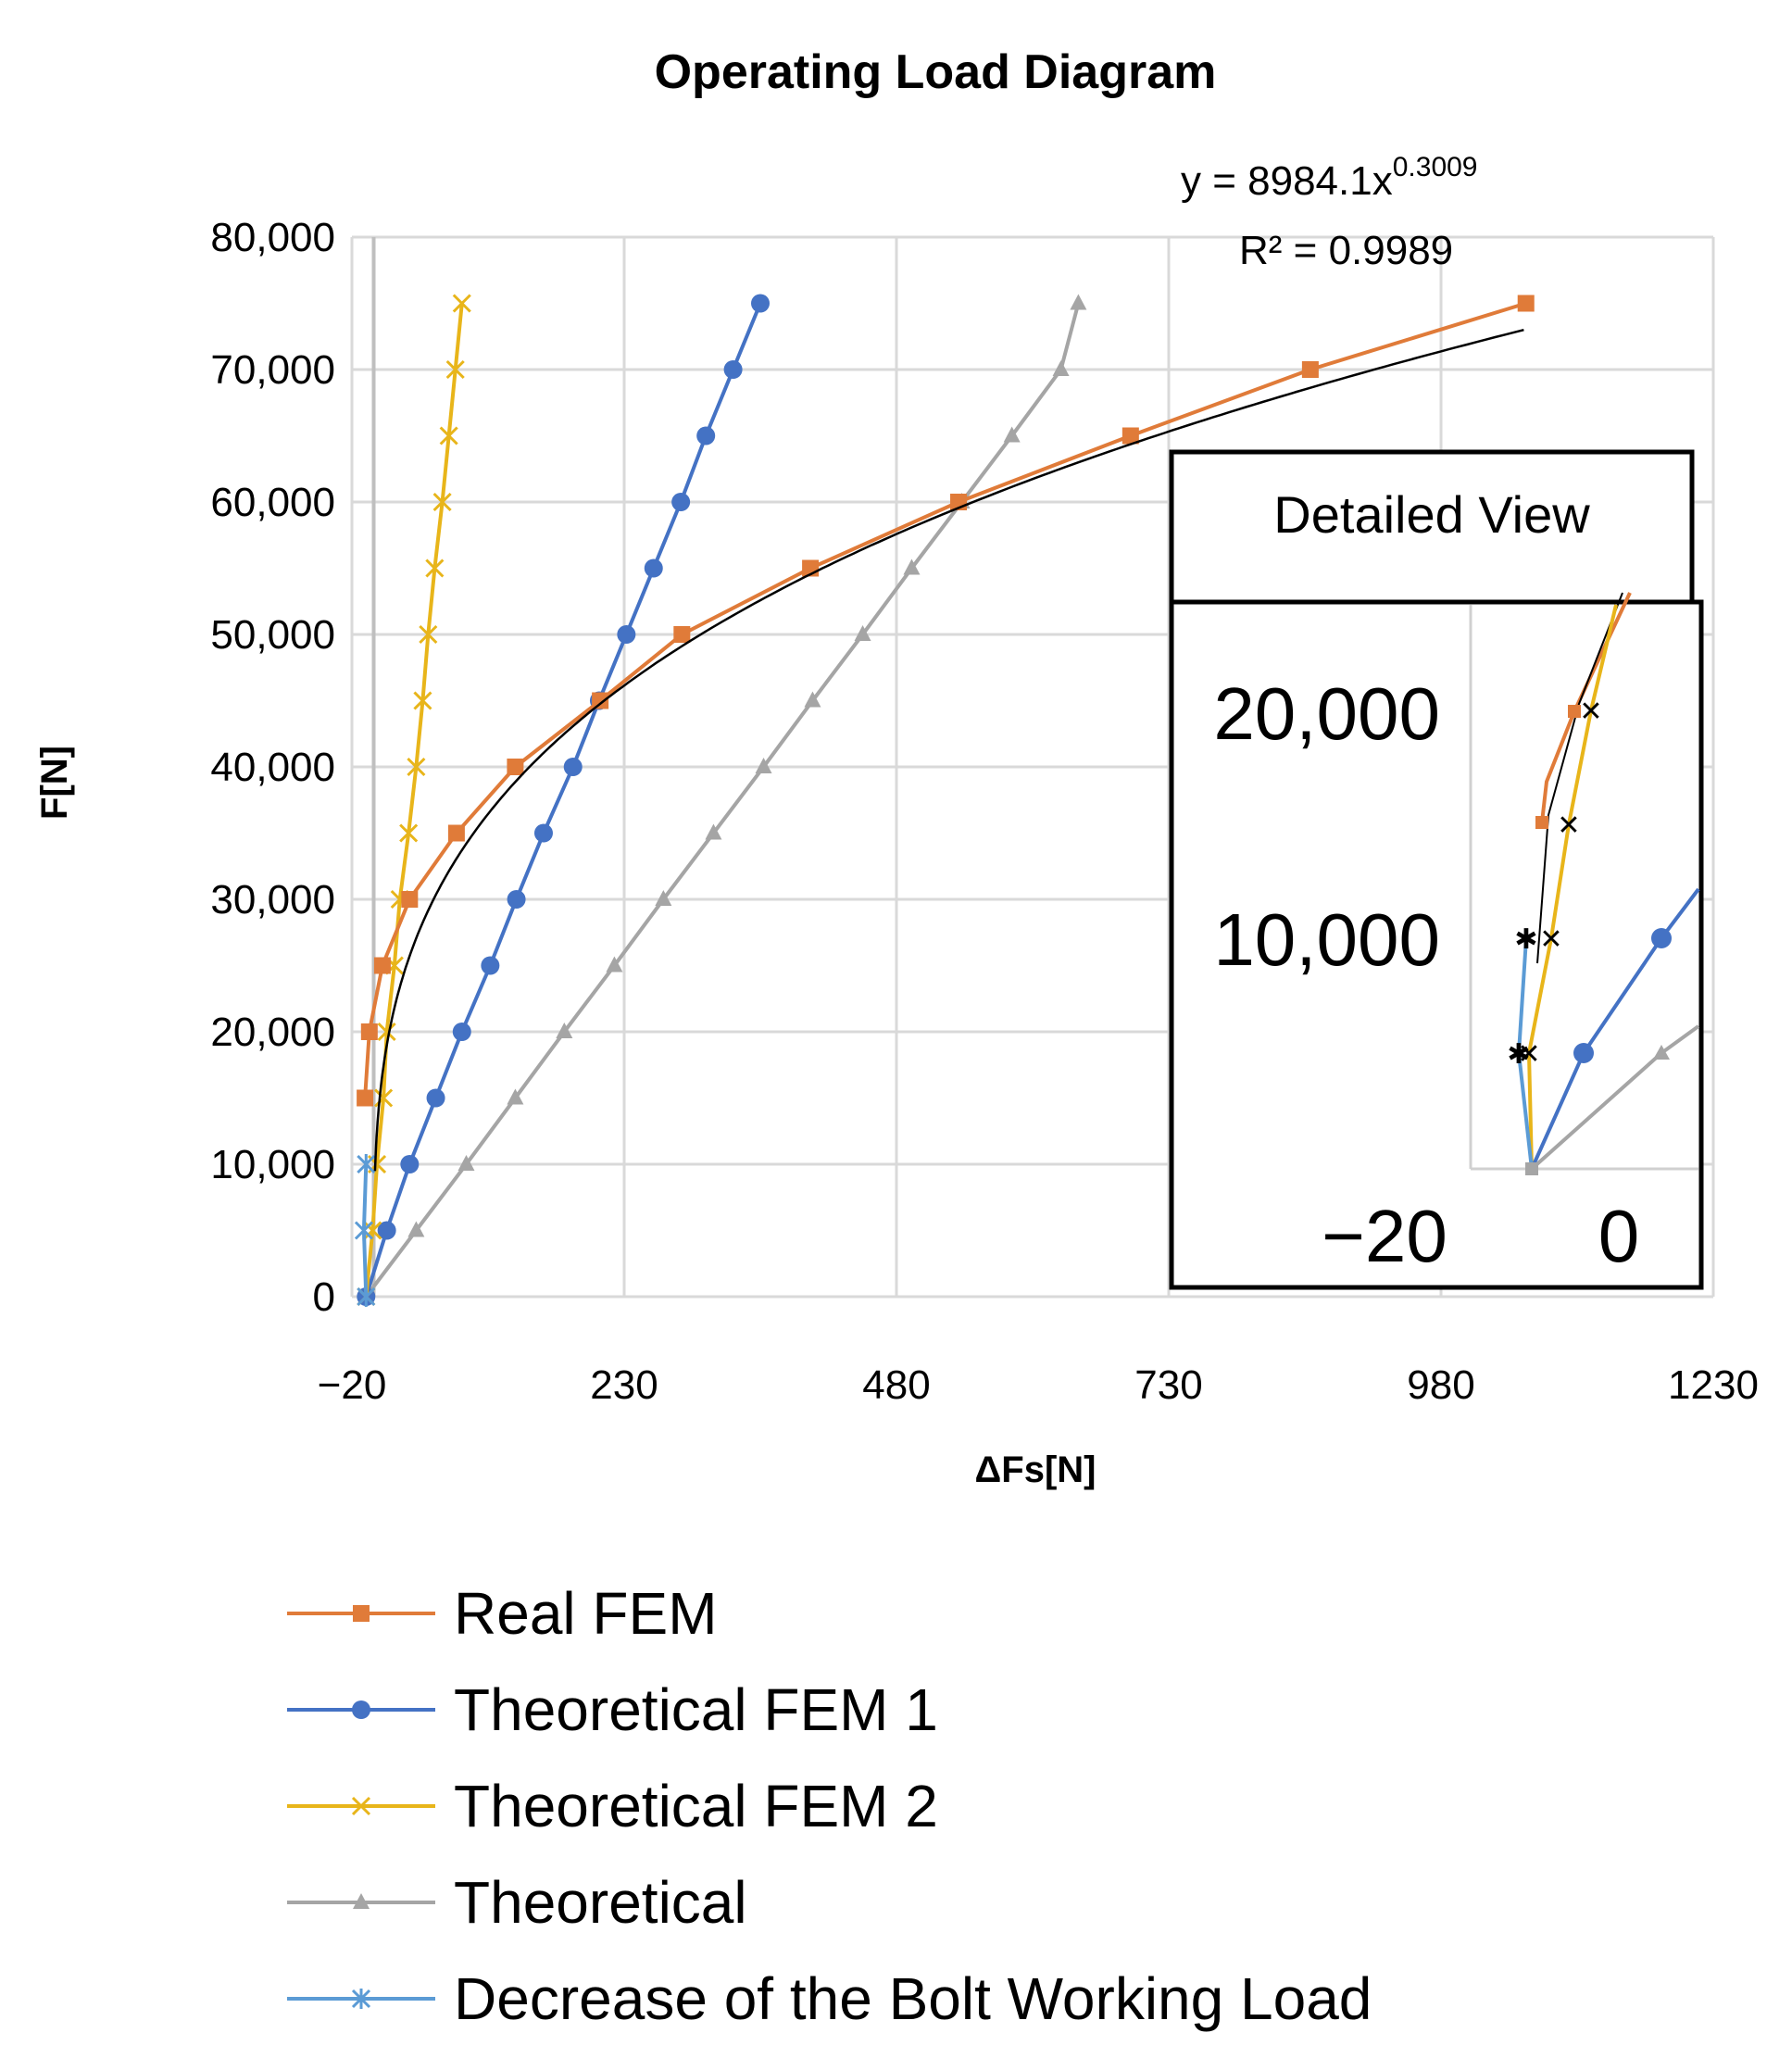  I want to click on inset-x-tick-0: 0, so click(1619, 1236).